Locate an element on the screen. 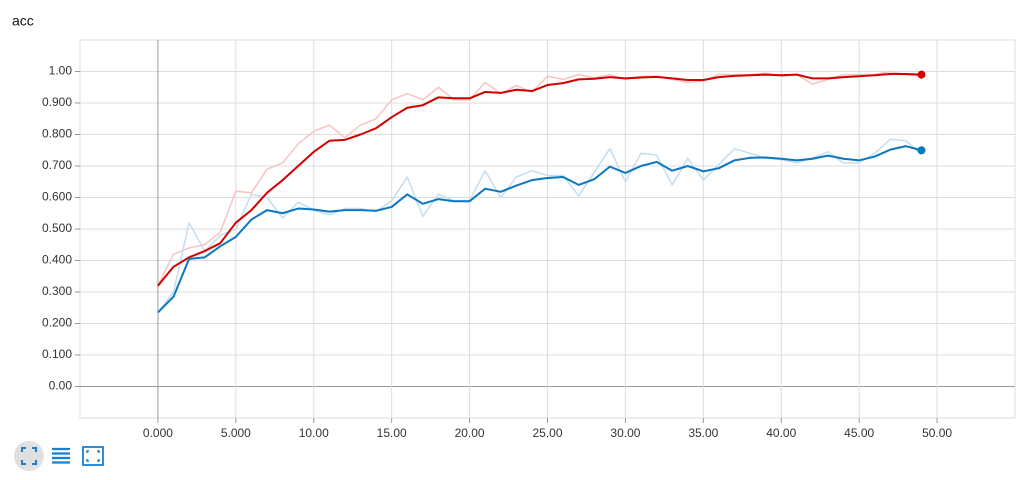 The height and width of the screenshot is (480, 1026). y-tick-label: 0.400 is located at coordinates (57, 260).